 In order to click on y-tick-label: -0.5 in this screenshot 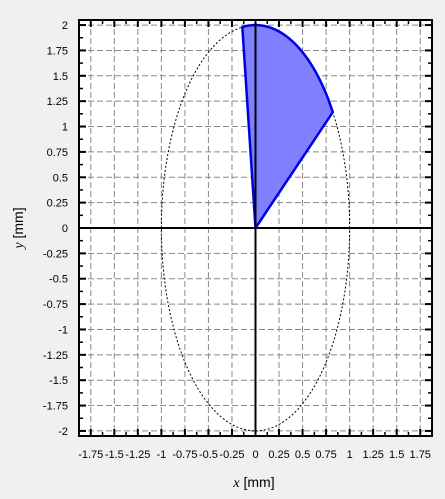, I will do `click(58, 280)`.